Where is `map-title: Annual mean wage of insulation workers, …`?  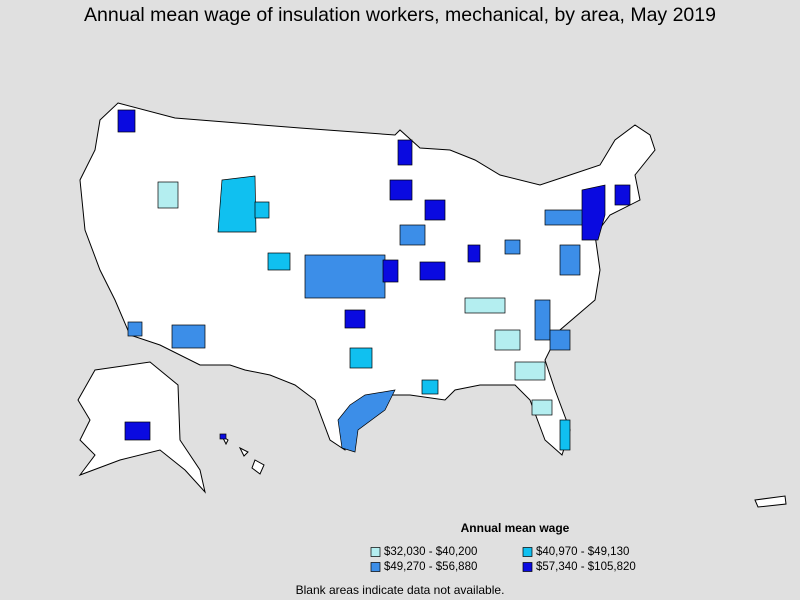
map-title: Annual mean wage of insulation workers, … is located at coordinates (400, 15).